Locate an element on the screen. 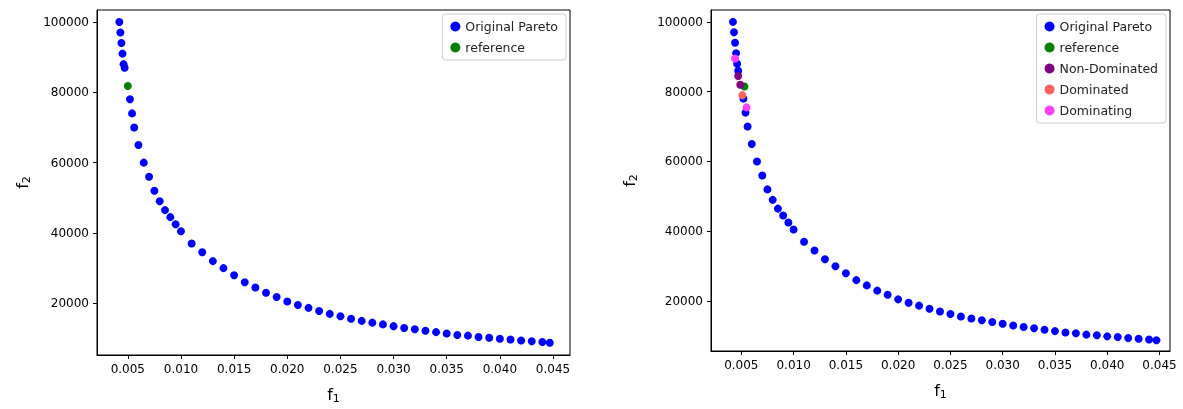 The image size is (1183, 409). y-tick-label: 60000 is located at coordinates (683, 161).